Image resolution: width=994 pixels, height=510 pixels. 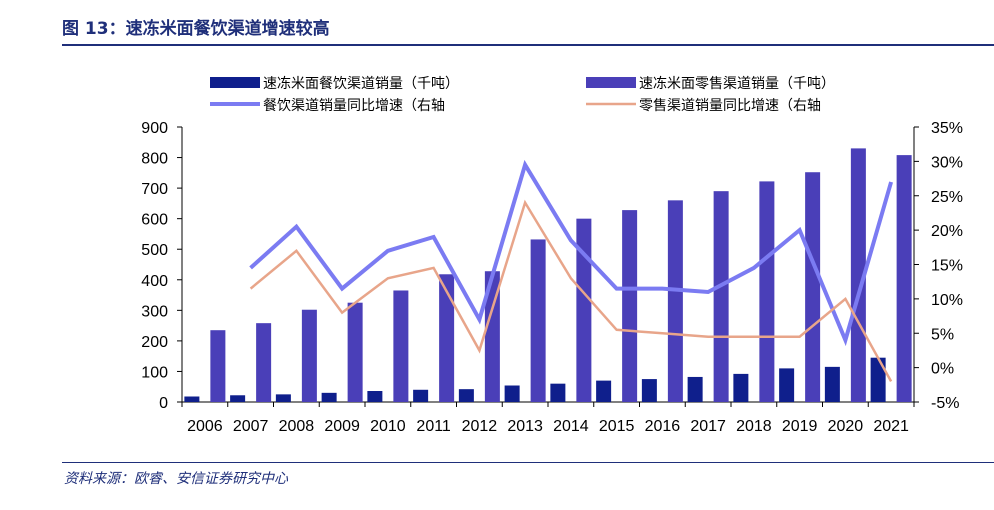 I want to click on left-tick-label: 900, so click(x=154, y=128).